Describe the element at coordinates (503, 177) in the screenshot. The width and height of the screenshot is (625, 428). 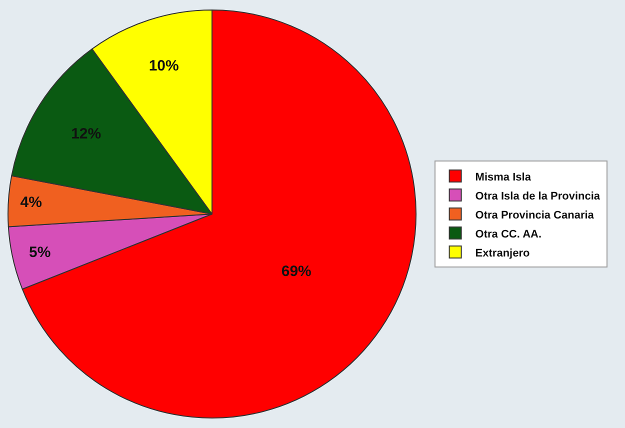
I see `legend-label: Misma Isla` at that location.